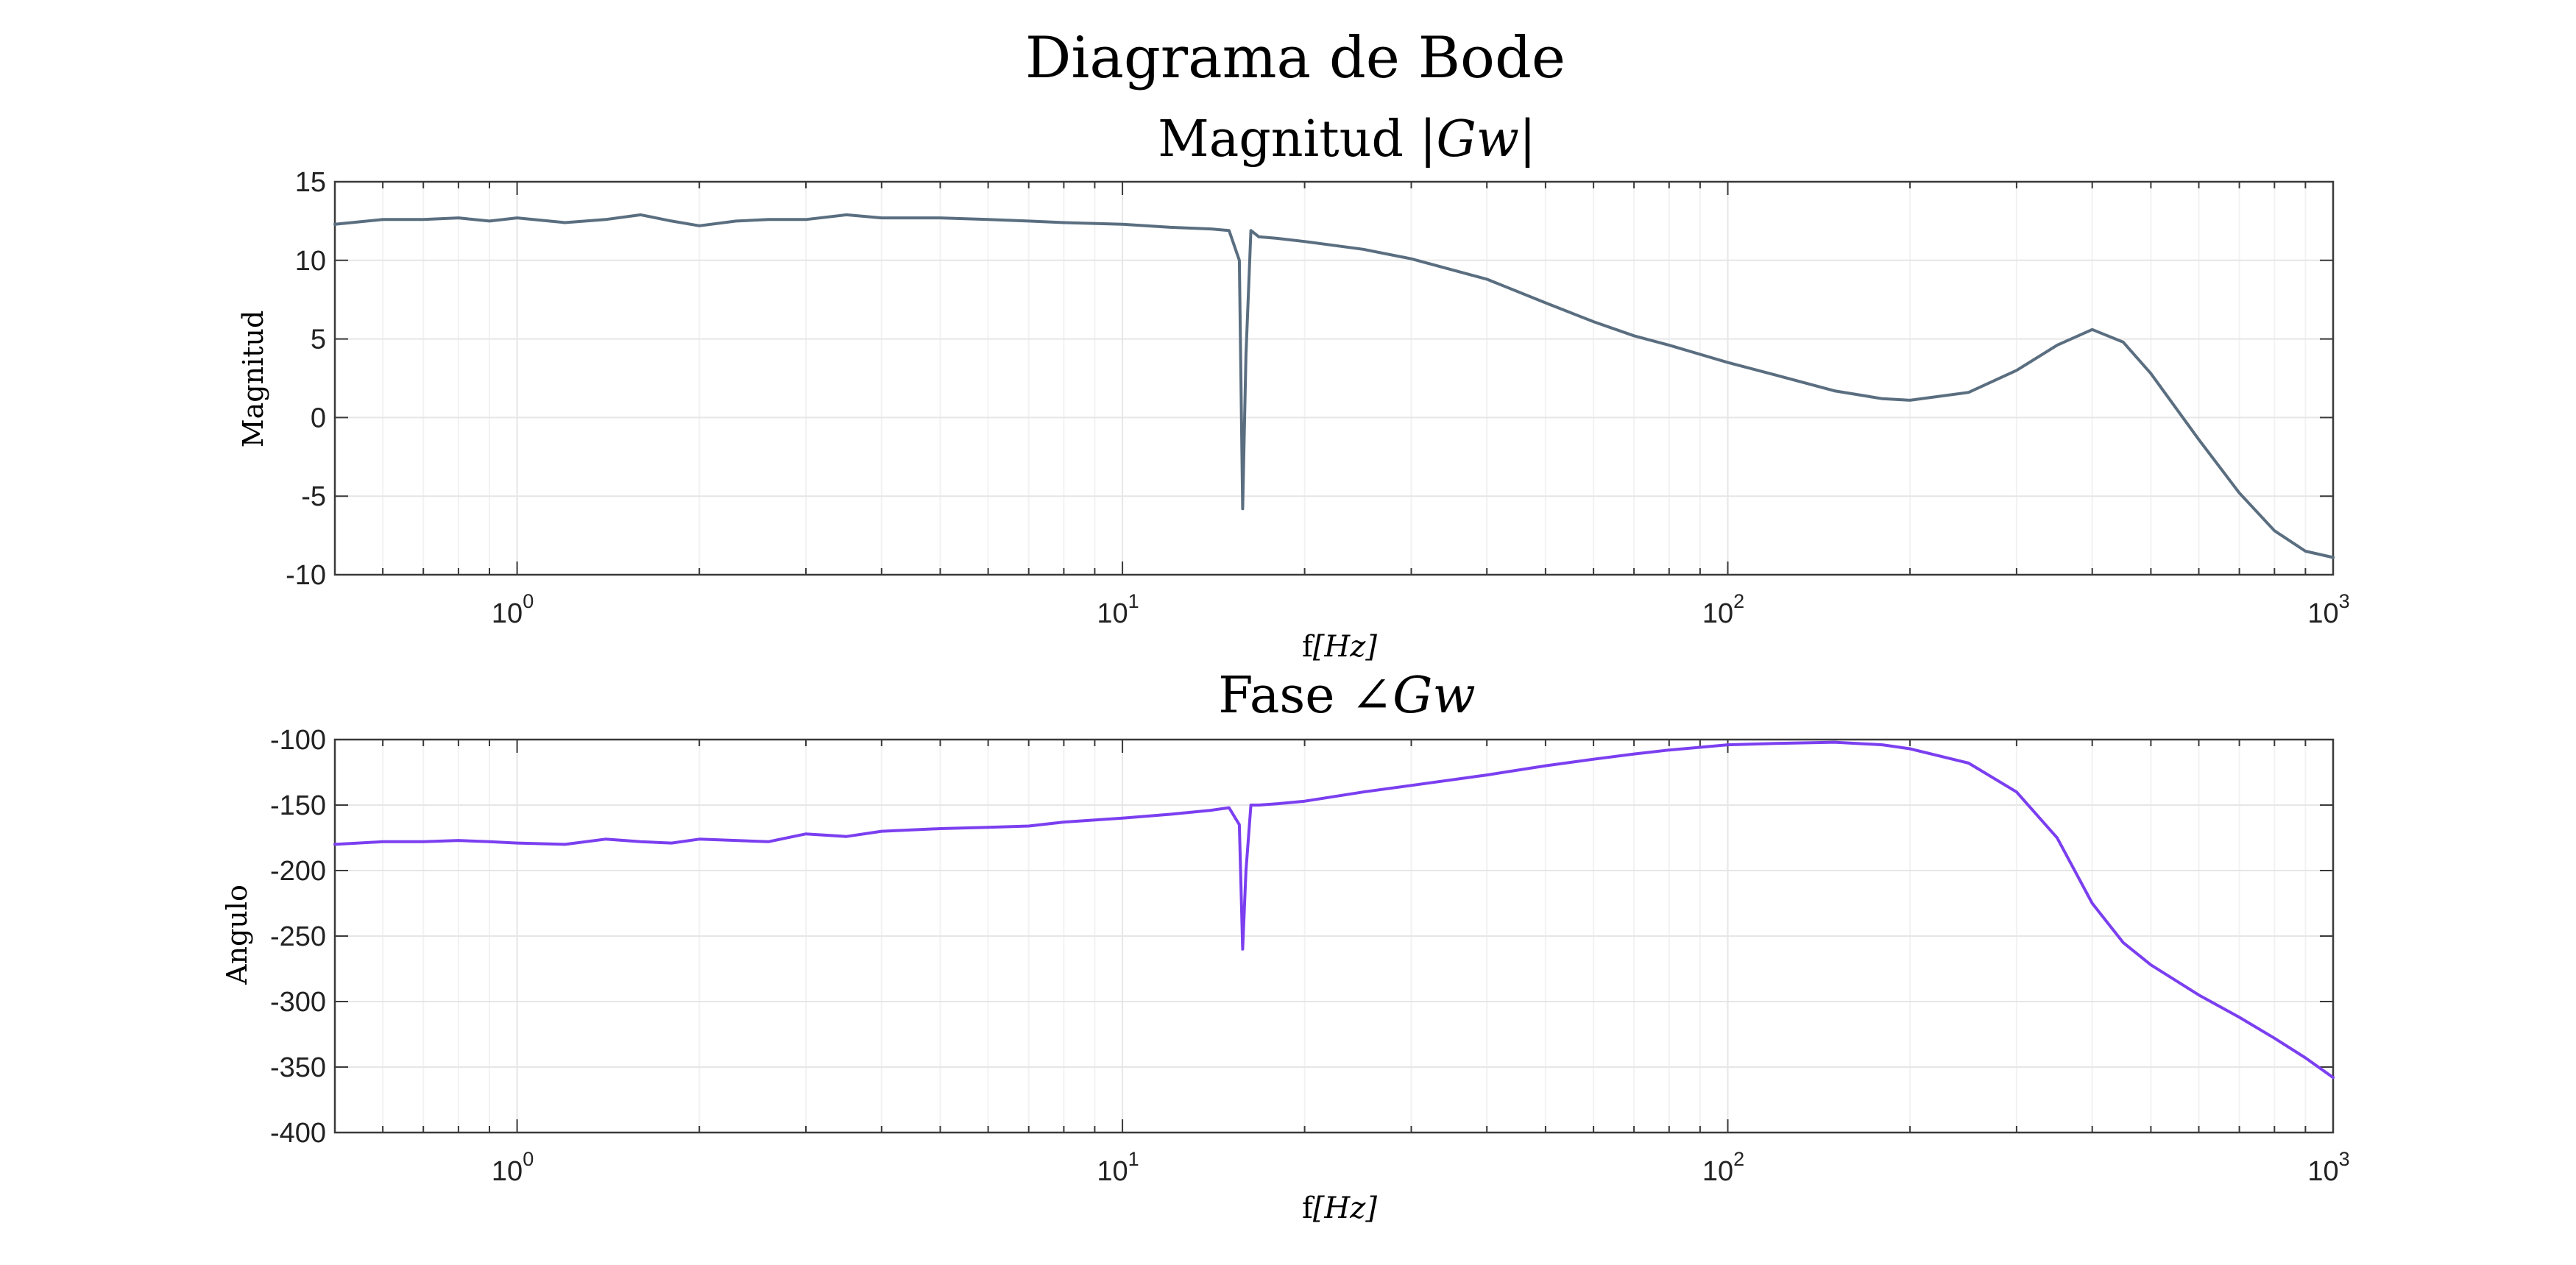 The height and width of the screenshot is (1265, 2576). What do you see at coordinates (298, 805) in the screenshot?
I see `phase-y-tick-label: -150` at bounding box center [298, 805].